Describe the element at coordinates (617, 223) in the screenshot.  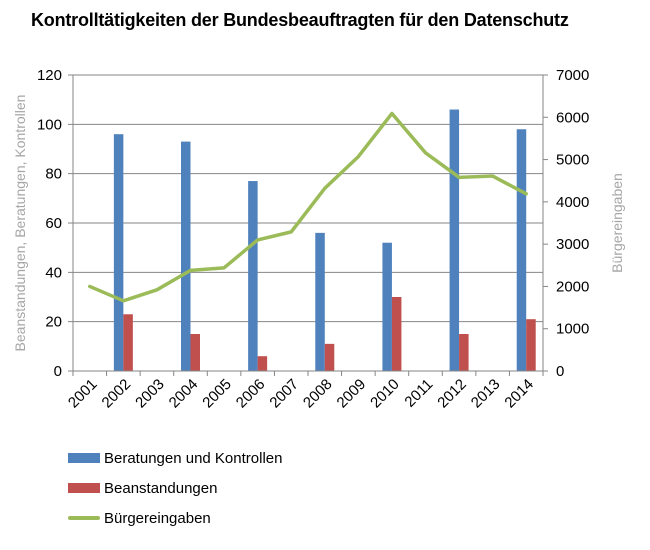
I see `y2-axis-label: Bürgereingaben` at that location.